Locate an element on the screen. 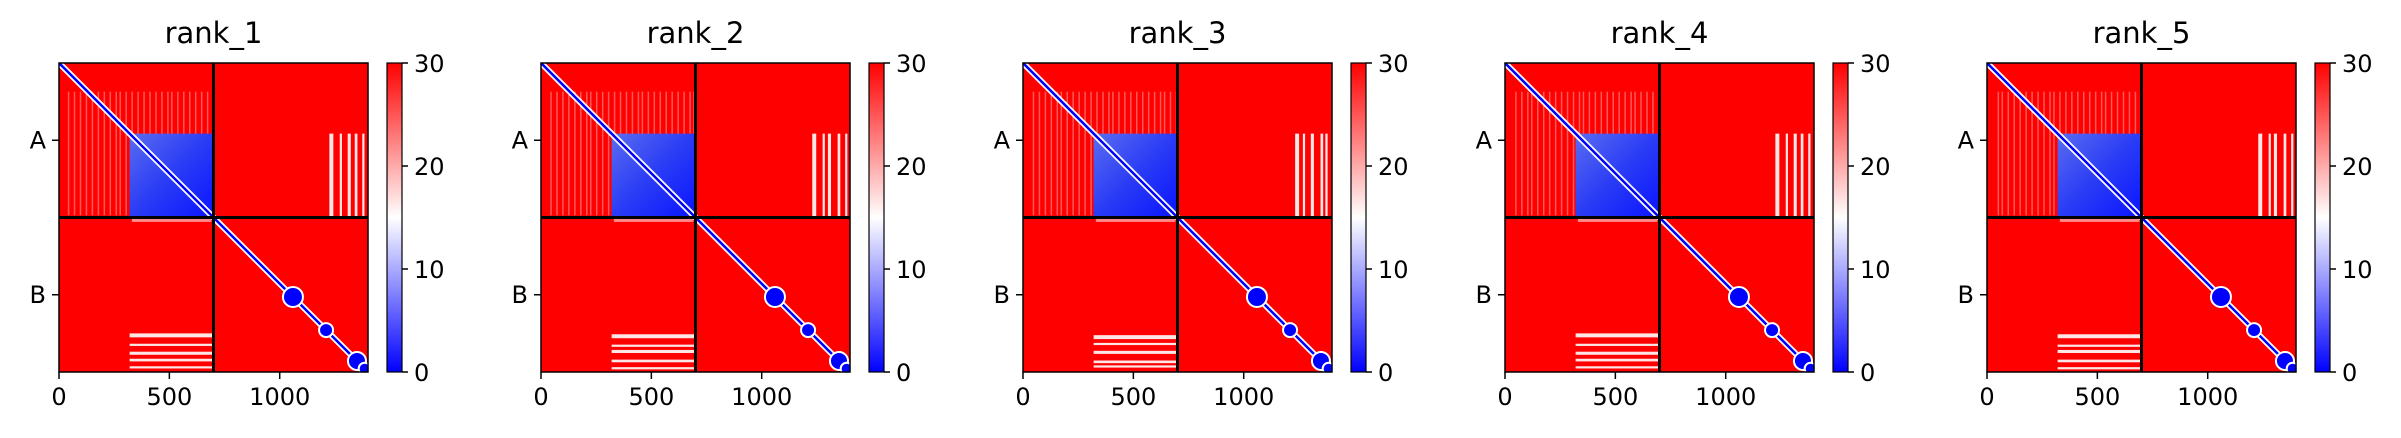  panel-title: rank_1 is located at coordinates (214, 33).